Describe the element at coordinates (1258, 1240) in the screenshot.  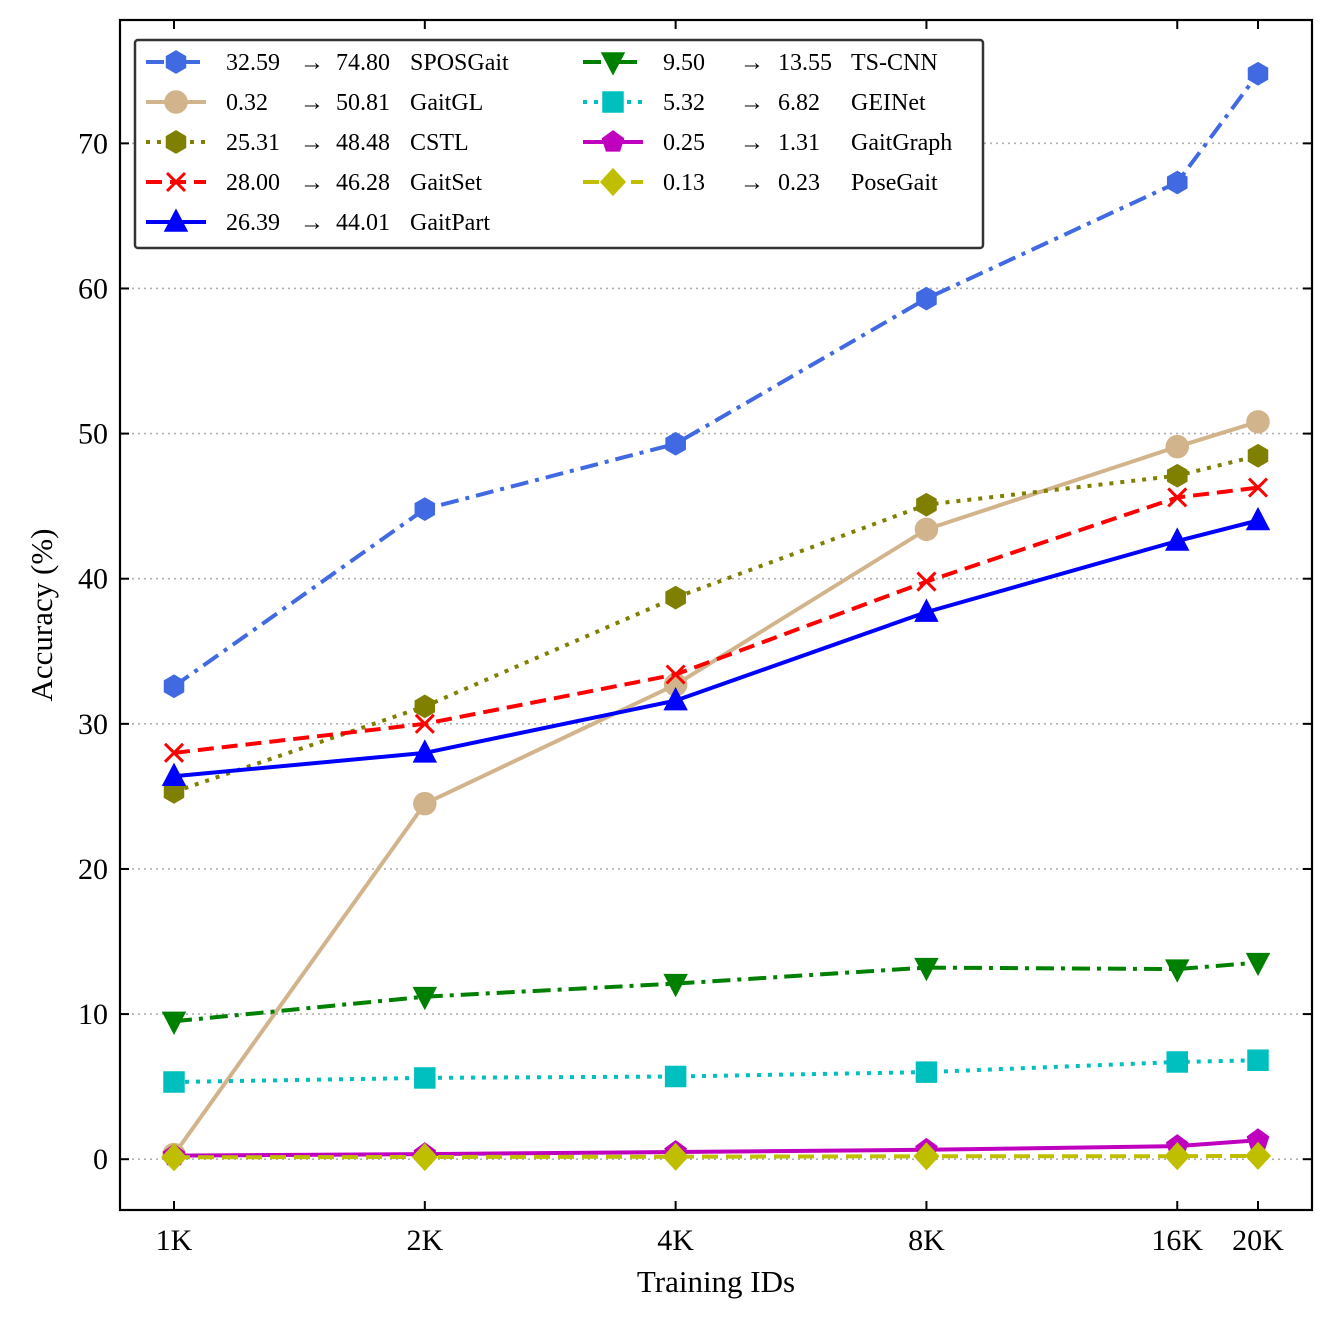
I see `x-tick-label: 20K` at that location.